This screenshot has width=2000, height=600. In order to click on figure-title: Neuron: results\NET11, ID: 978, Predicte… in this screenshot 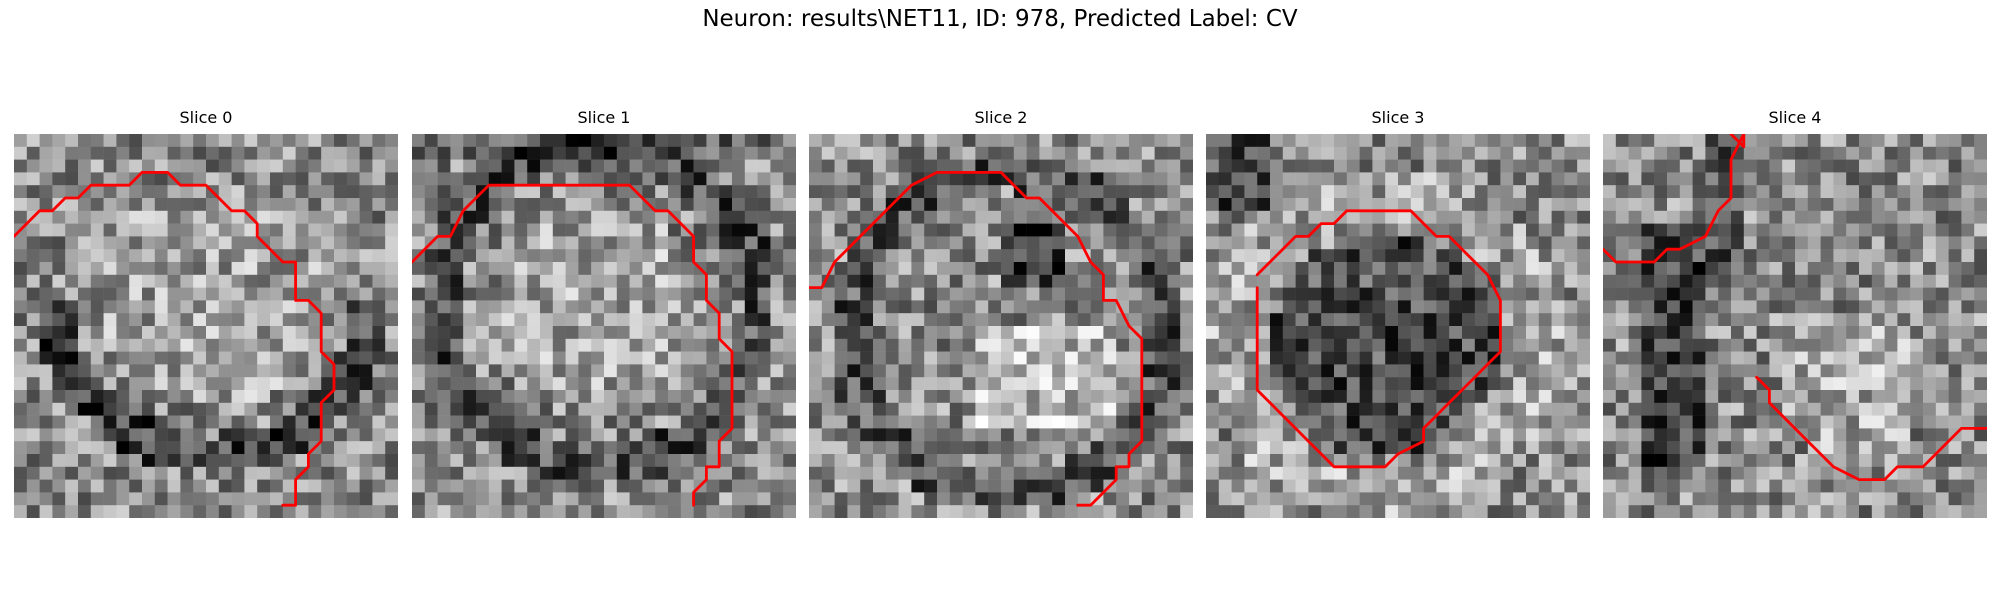, I will do `click(1000, 19)`.